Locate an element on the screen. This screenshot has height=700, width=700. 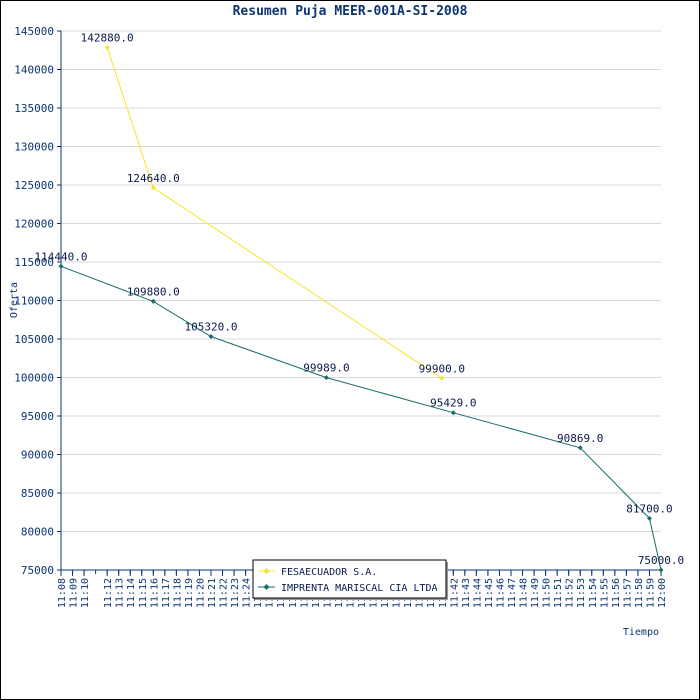
x-tick-label: 11:22 is located at coordinates (224, 593).